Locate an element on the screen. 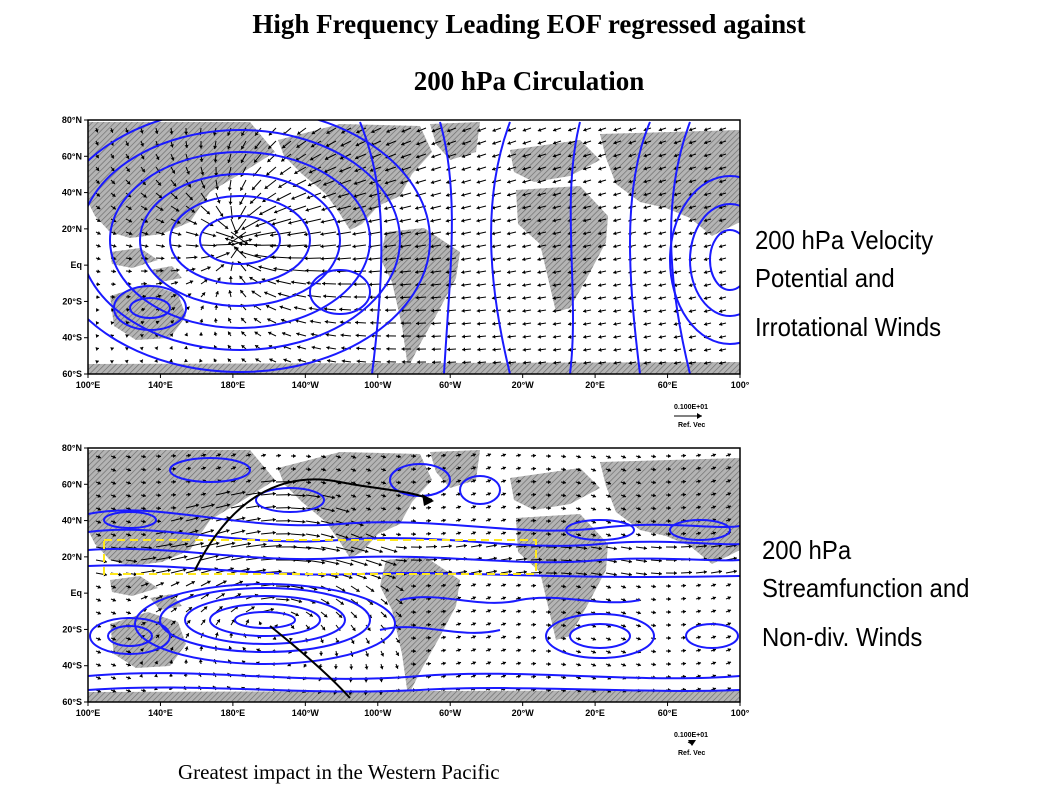  lon-tick-label: 100° is located at coordinates (740, 385).